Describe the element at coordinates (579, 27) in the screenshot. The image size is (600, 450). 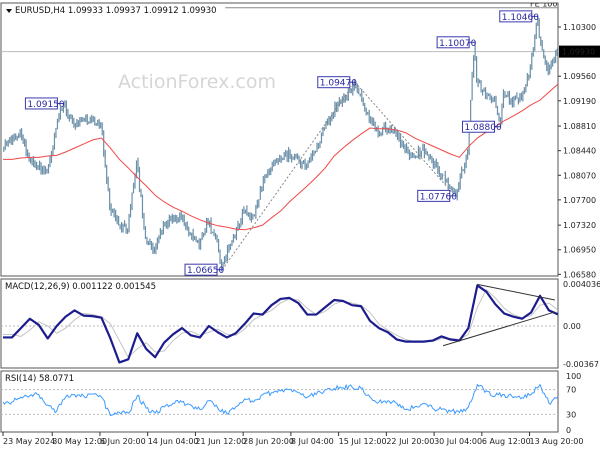
I see `price-tick-label: 1.10300` at that location.